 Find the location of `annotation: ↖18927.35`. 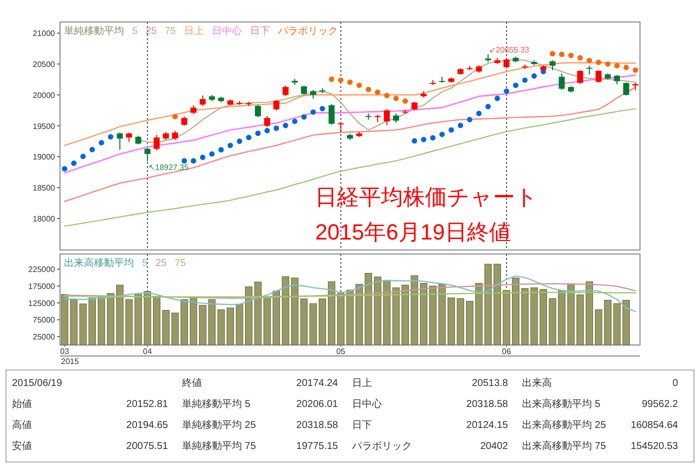

annotation: ↖18927.35 is located at coordinates (169, 167).